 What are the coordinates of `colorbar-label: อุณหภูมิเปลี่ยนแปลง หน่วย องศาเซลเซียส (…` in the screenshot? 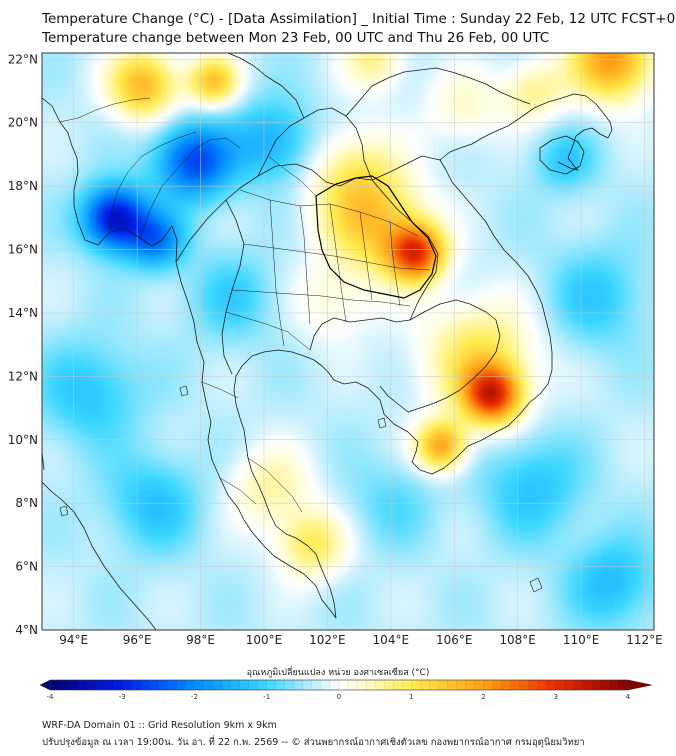 It's located at (338, 673).